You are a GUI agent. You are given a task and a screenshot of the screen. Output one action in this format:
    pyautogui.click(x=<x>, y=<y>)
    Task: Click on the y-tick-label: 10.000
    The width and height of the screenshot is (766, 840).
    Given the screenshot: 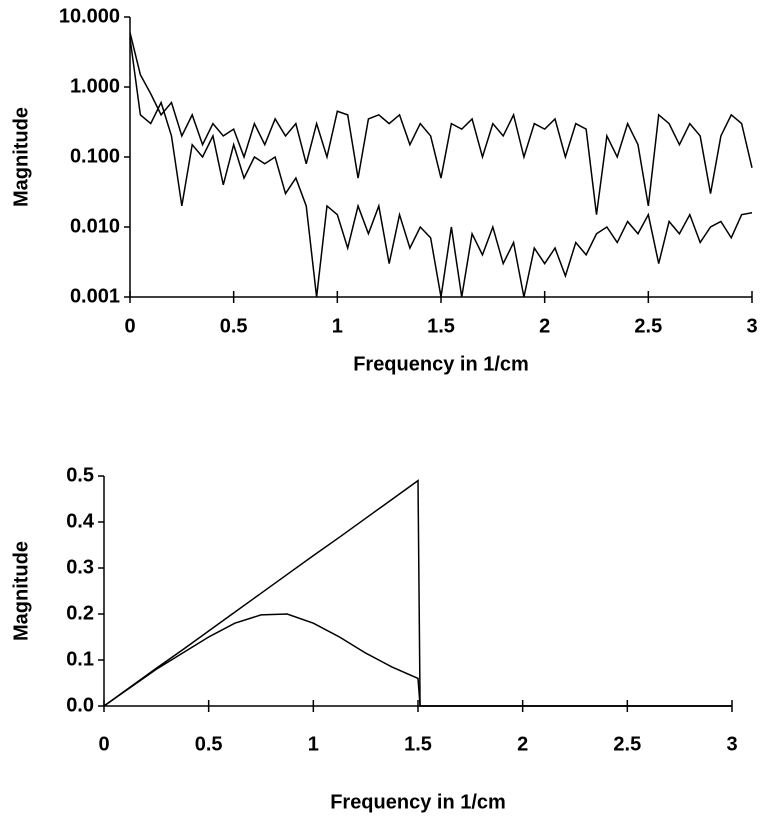 What is the action you would take?
    pyautogui.click(x=89, y=16)
    